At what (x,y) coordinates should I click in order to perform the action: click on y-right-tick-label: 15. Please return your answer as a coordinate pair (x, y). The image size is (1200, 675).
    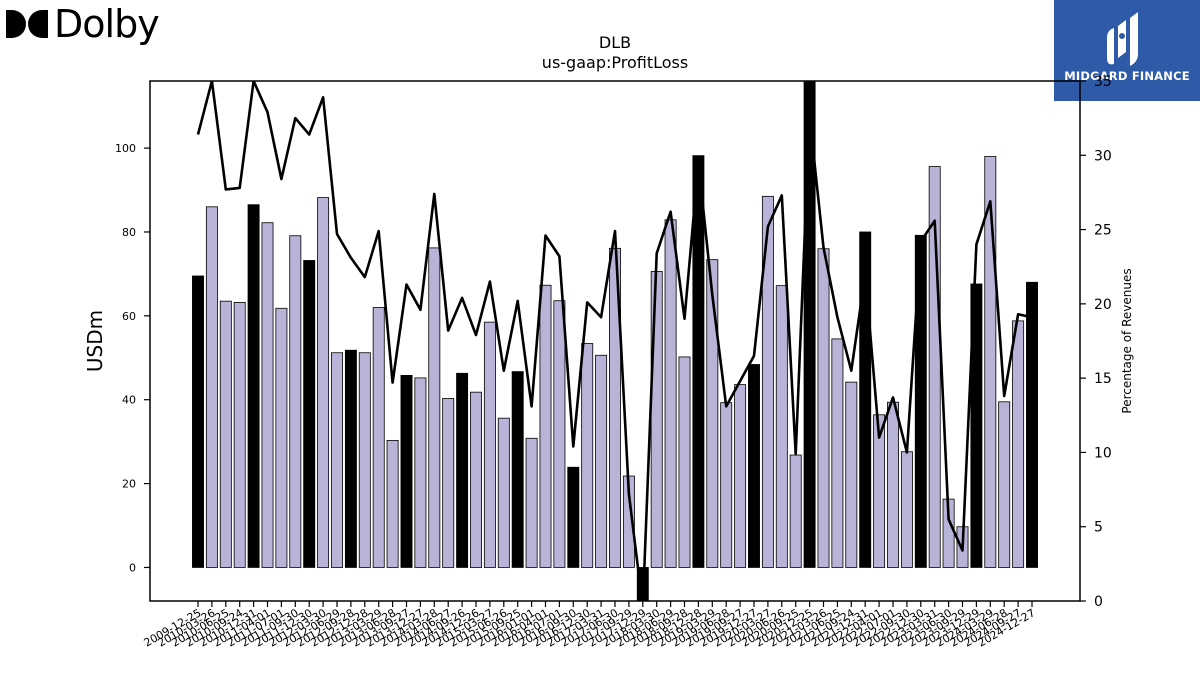
    Looking at the image, I should click on (1103, 379).